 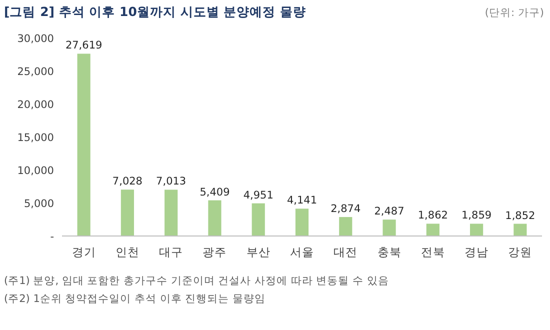 I want to click on data-label: 2,487, so click(x=389, y=212).